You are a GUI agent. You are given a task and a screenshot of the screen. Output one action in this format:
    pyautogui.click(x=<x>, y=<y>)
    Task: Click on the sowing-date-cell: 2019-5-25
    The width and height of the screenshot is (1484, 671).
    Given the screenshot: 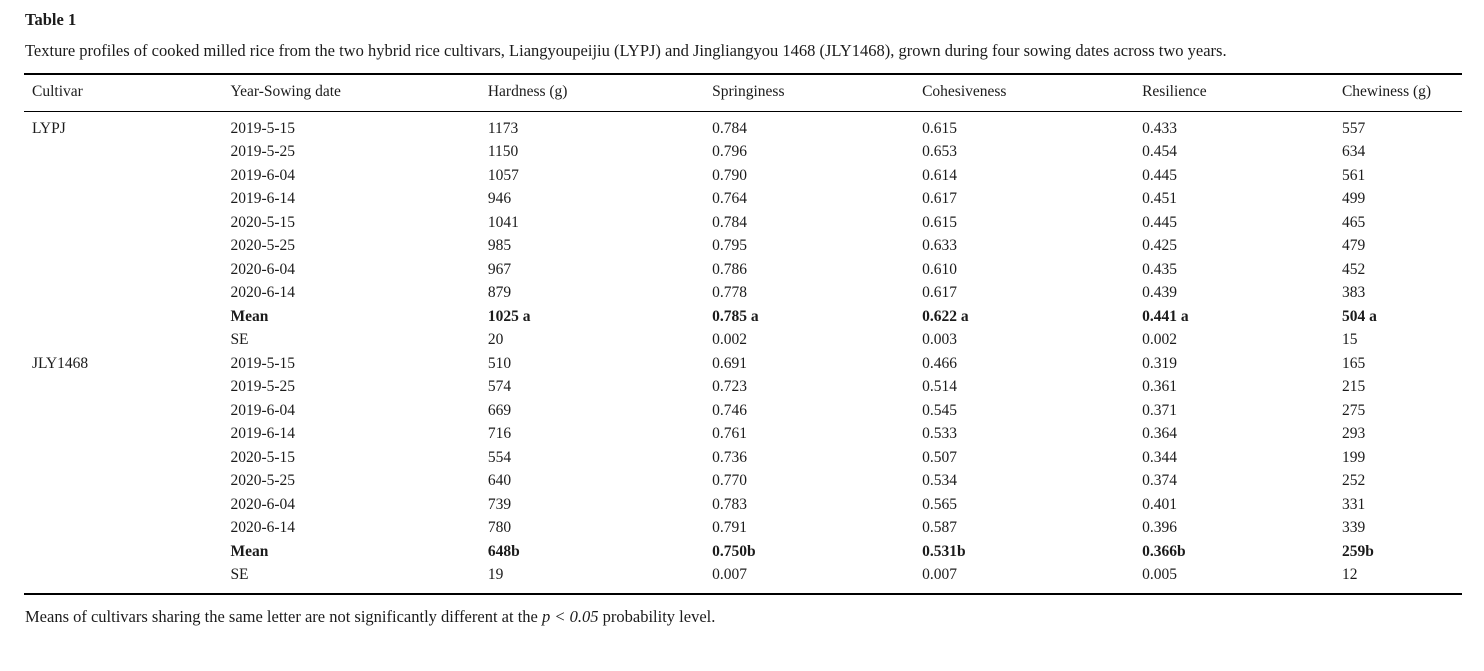 What is the action you would take?
    pyautogui.click(x=263, y=387)
    